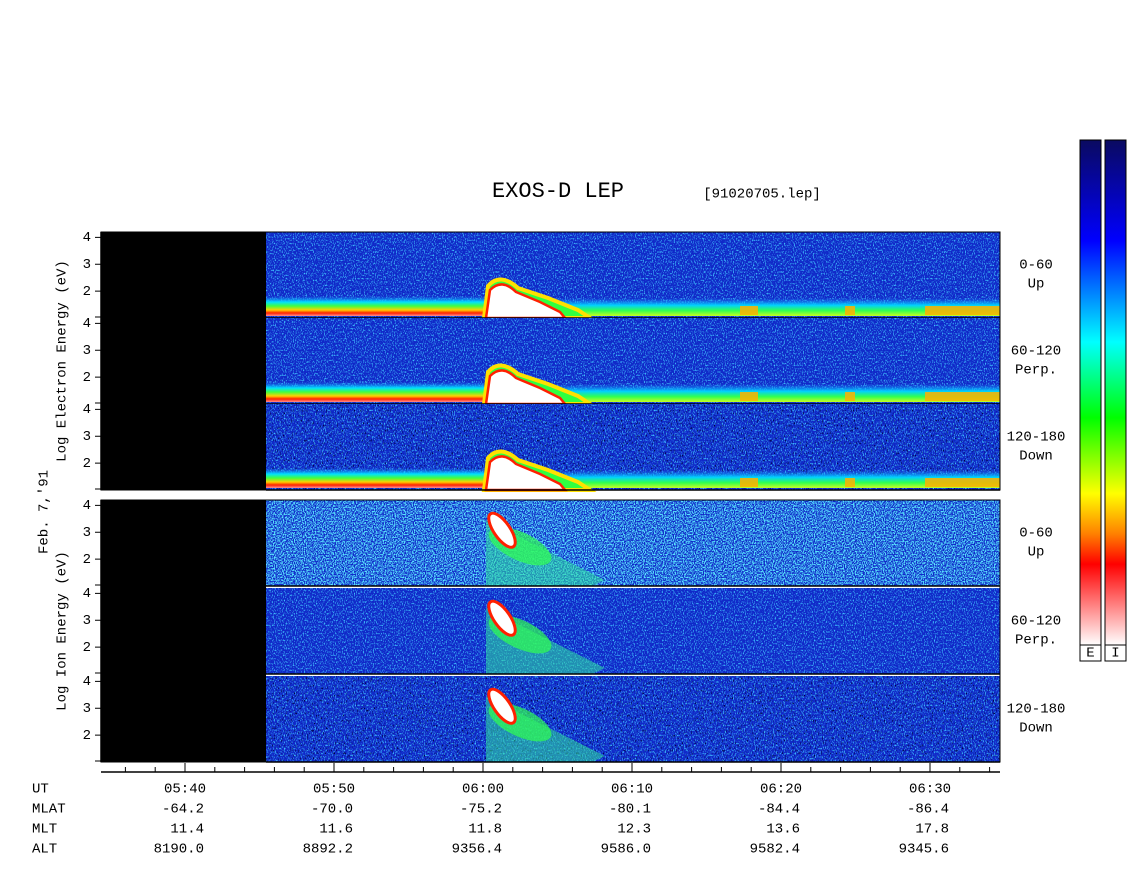 This screenshot has height=875, width=1130. Describe the element at coordinates (328, 850) in the screenshot. I see `ephemeris-value: 8892.2` at that location.